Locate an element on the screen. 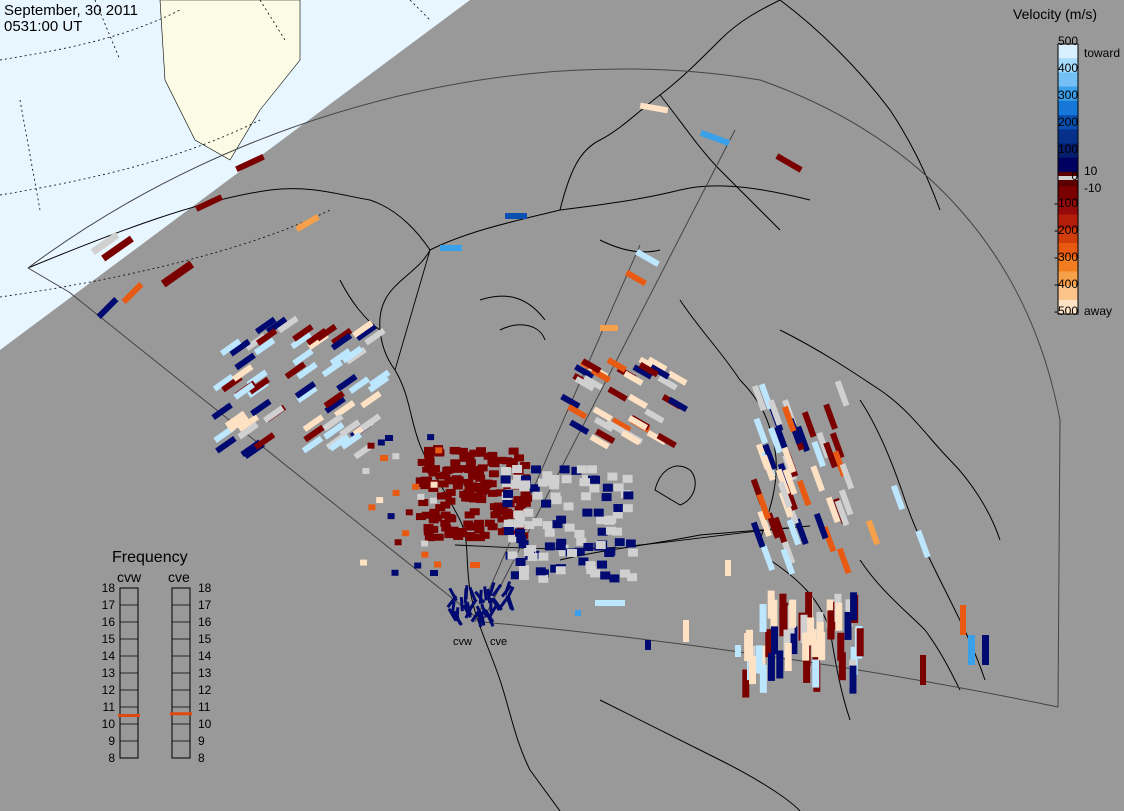 The height and width of the screenshot is (811, 1124). frequency-tick-left: 17 is located at coordinates (108, 605).